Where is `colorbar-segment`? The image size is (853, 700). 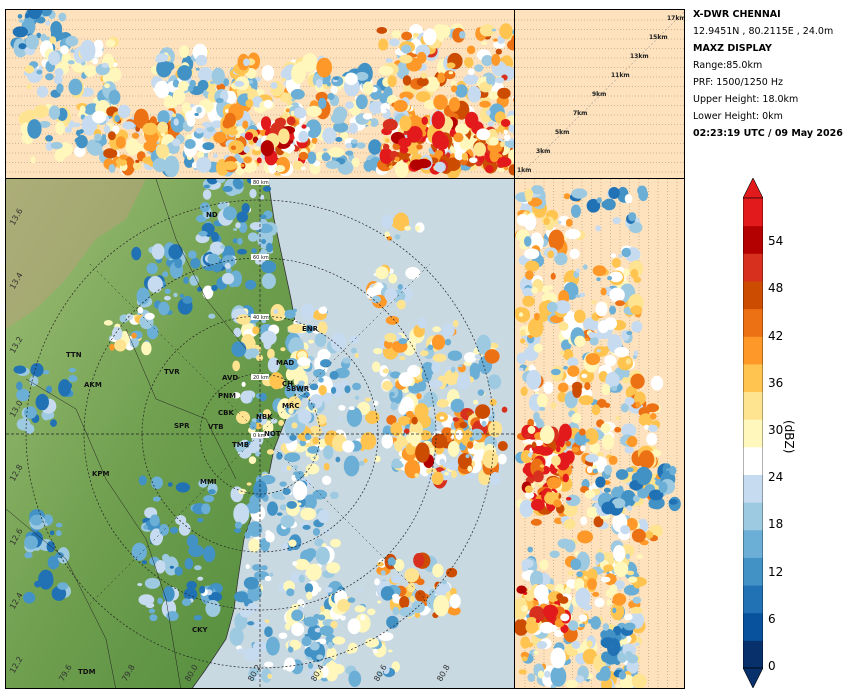
colorbar-segment is located at coordinates (753, 488).